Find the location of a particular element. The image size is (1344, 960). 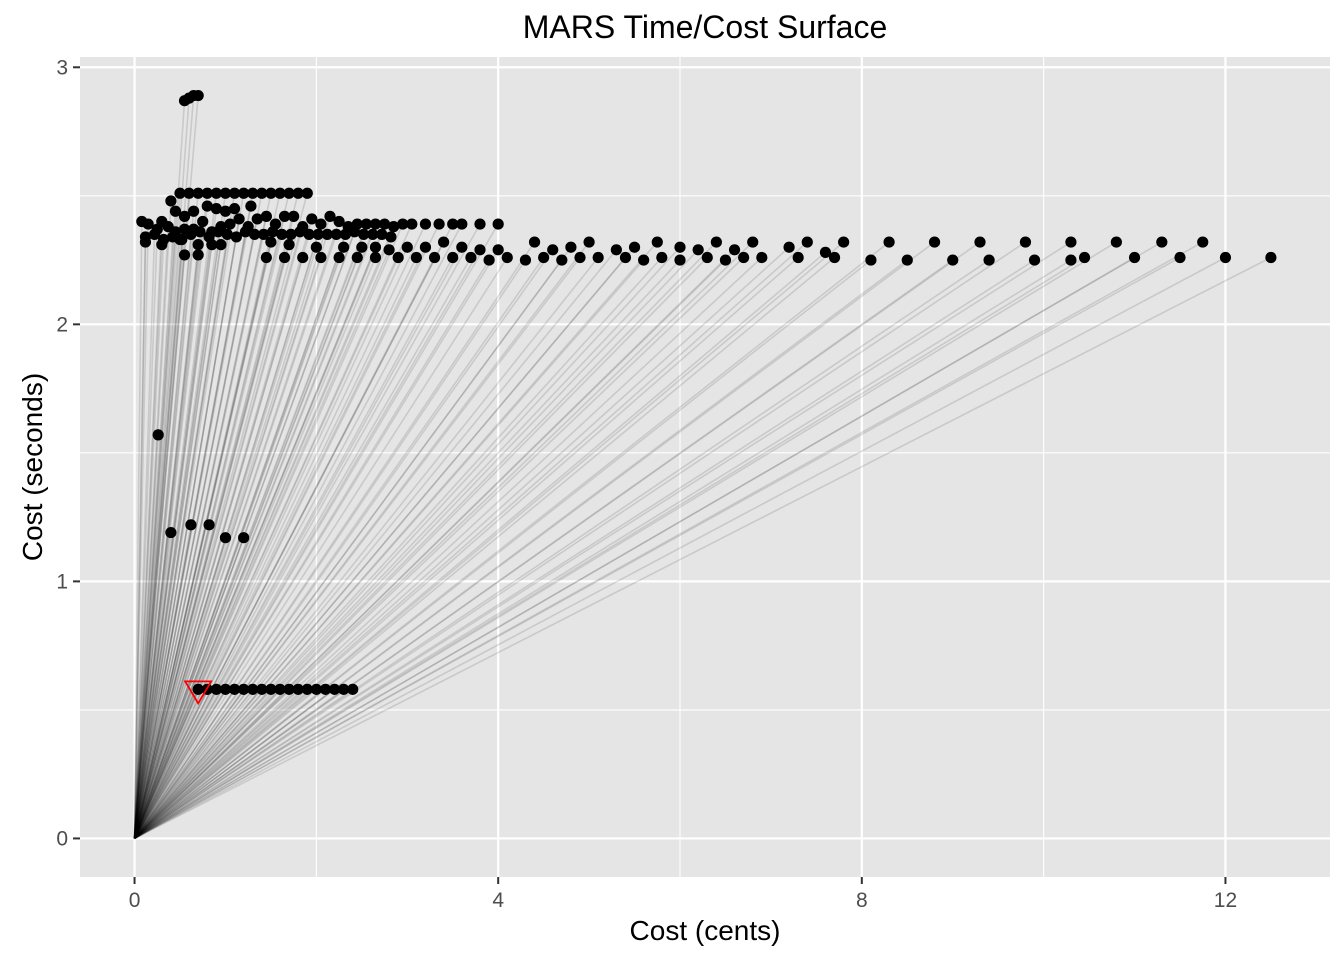

y-tick-label: 3 is located at coordinates (62, 67).